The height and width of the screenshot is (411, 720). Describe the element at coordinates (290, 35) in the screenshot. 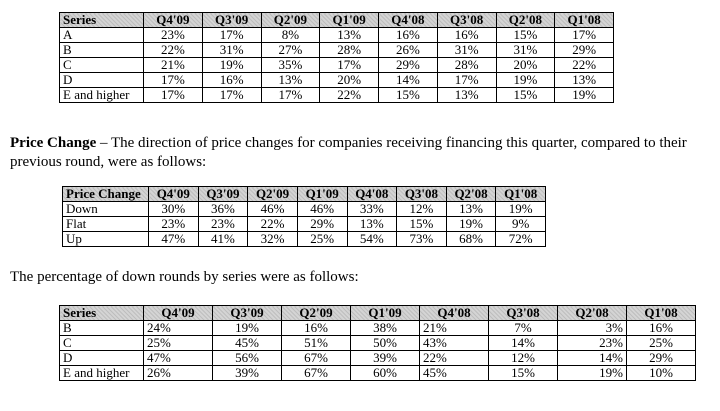

I see `table-cell: 8%` at that location.